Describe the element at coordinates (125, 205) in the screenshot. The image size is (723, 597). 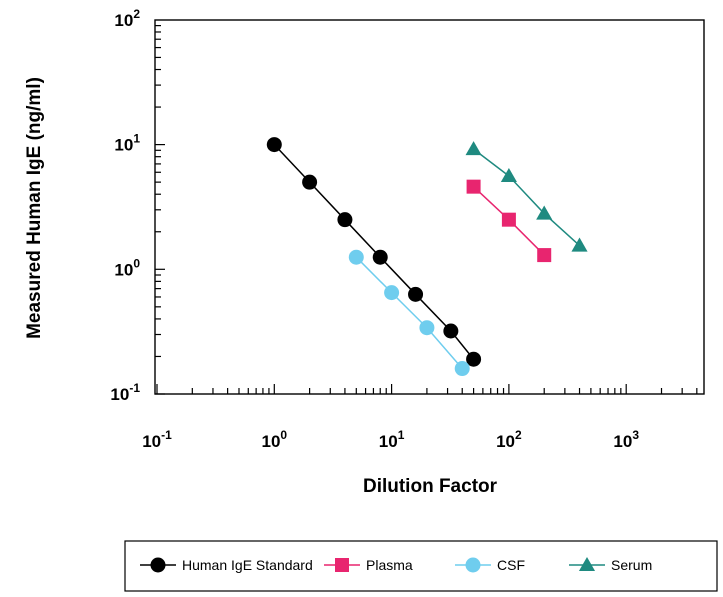
I see `y-axis-tick-labels: 10⁻¹ 10⁰ 10¹ 10²` at that location.